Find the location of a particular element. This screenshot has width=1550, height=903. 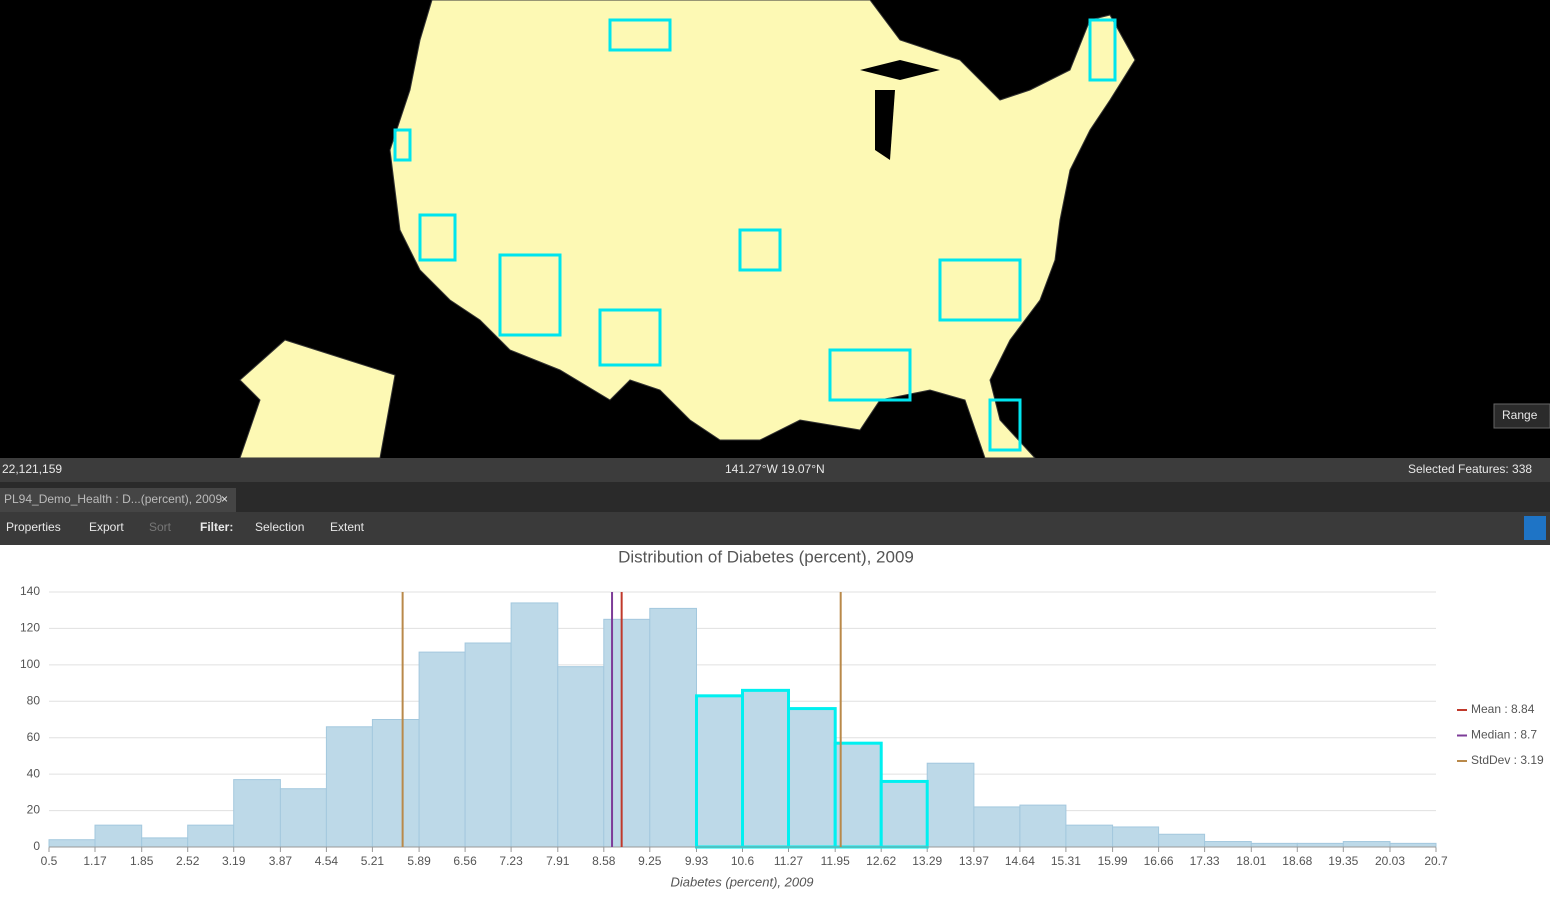

x-tick-label: 19.35 is located at coordinates (1343, 861).